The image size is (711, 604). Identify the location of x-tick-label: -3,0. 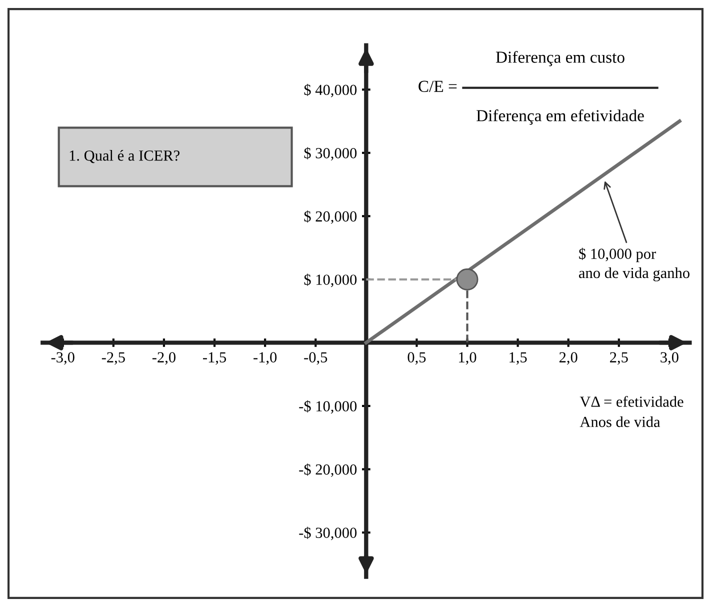
(62, 358).